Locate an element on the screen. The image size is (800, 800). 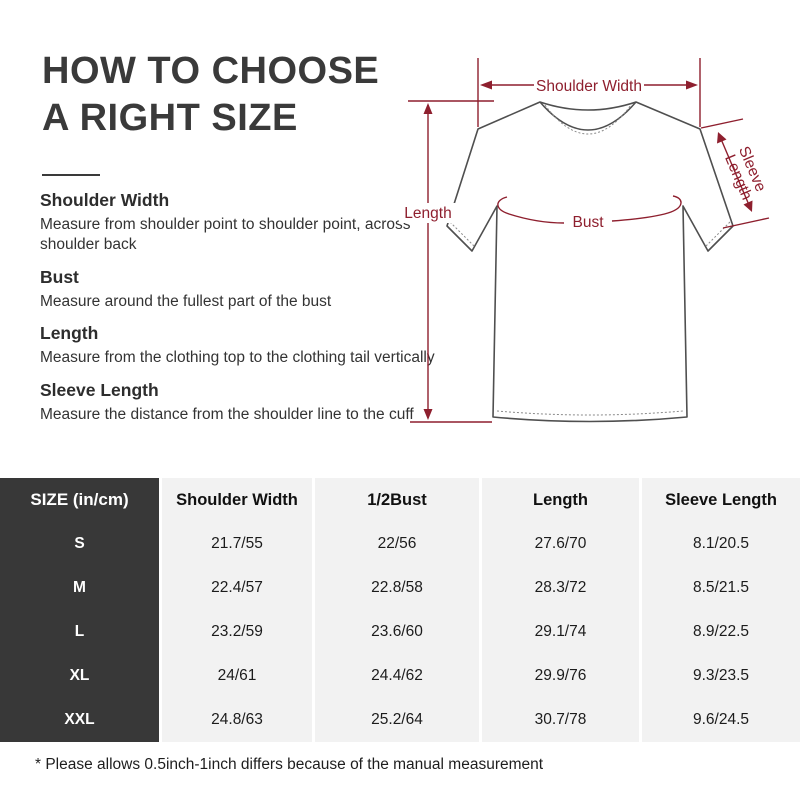
row-m-half-bust: 22.8/58 is located at coordinates (397, 588).